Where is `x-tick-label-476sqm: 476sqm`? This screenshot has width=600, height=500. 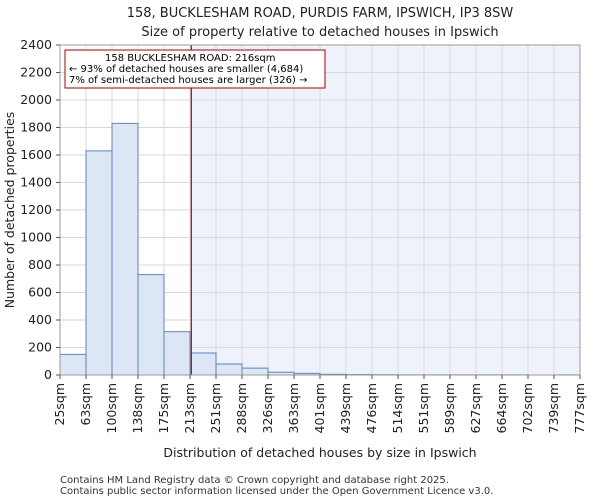
x-tick-label-476sqm: 476sqm is located at coordinates (371, 408).